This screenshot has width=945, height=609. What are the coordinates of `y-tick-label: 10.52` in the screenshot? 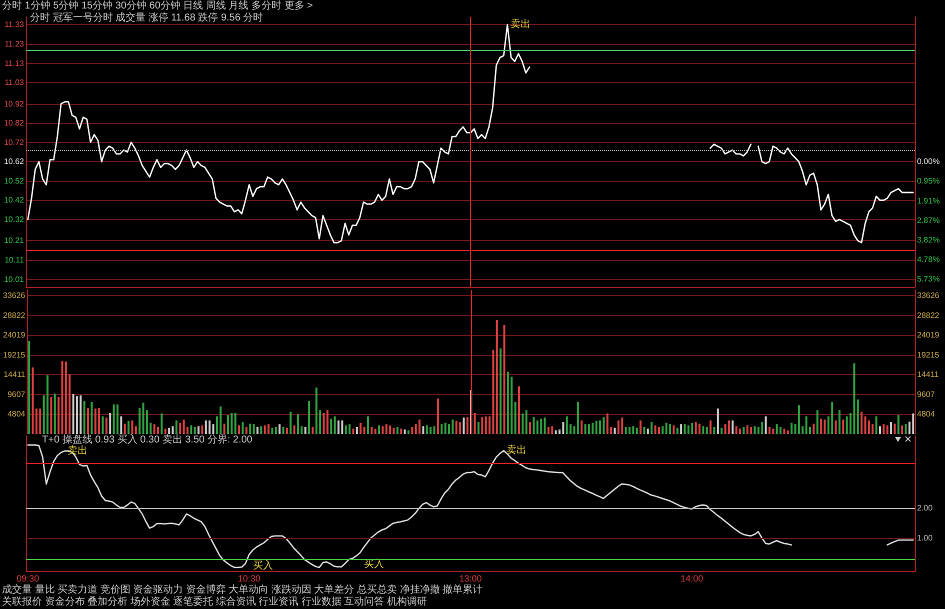 It's located at (14, 181).